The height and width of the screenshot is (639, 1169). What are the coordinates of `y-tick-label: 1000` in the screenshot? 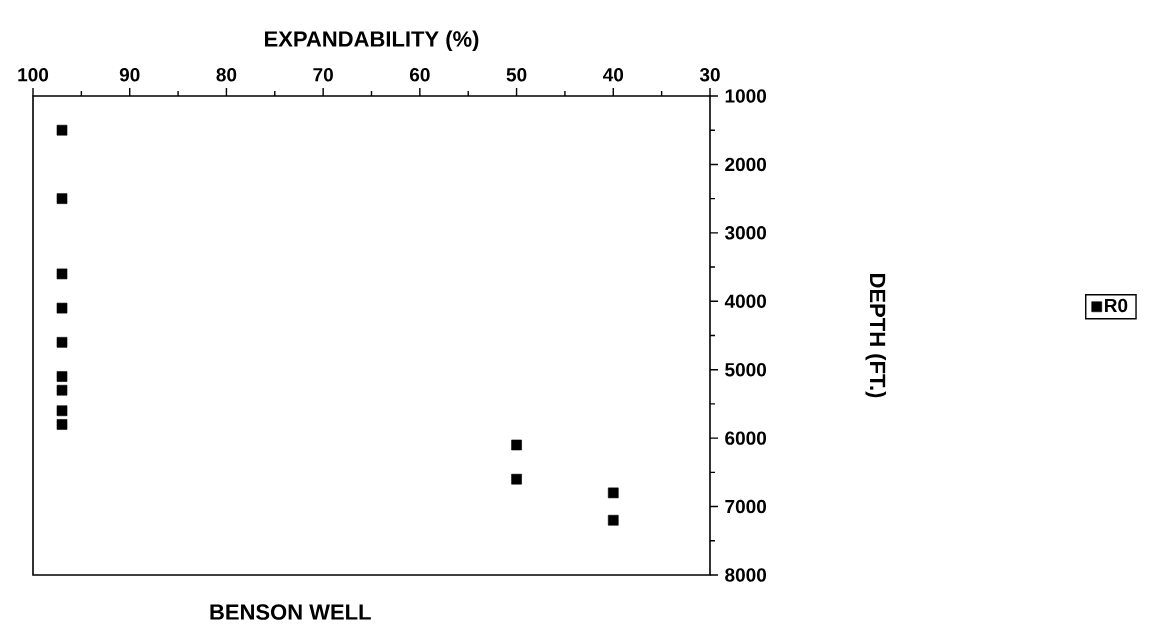 It's located at (745, 96).